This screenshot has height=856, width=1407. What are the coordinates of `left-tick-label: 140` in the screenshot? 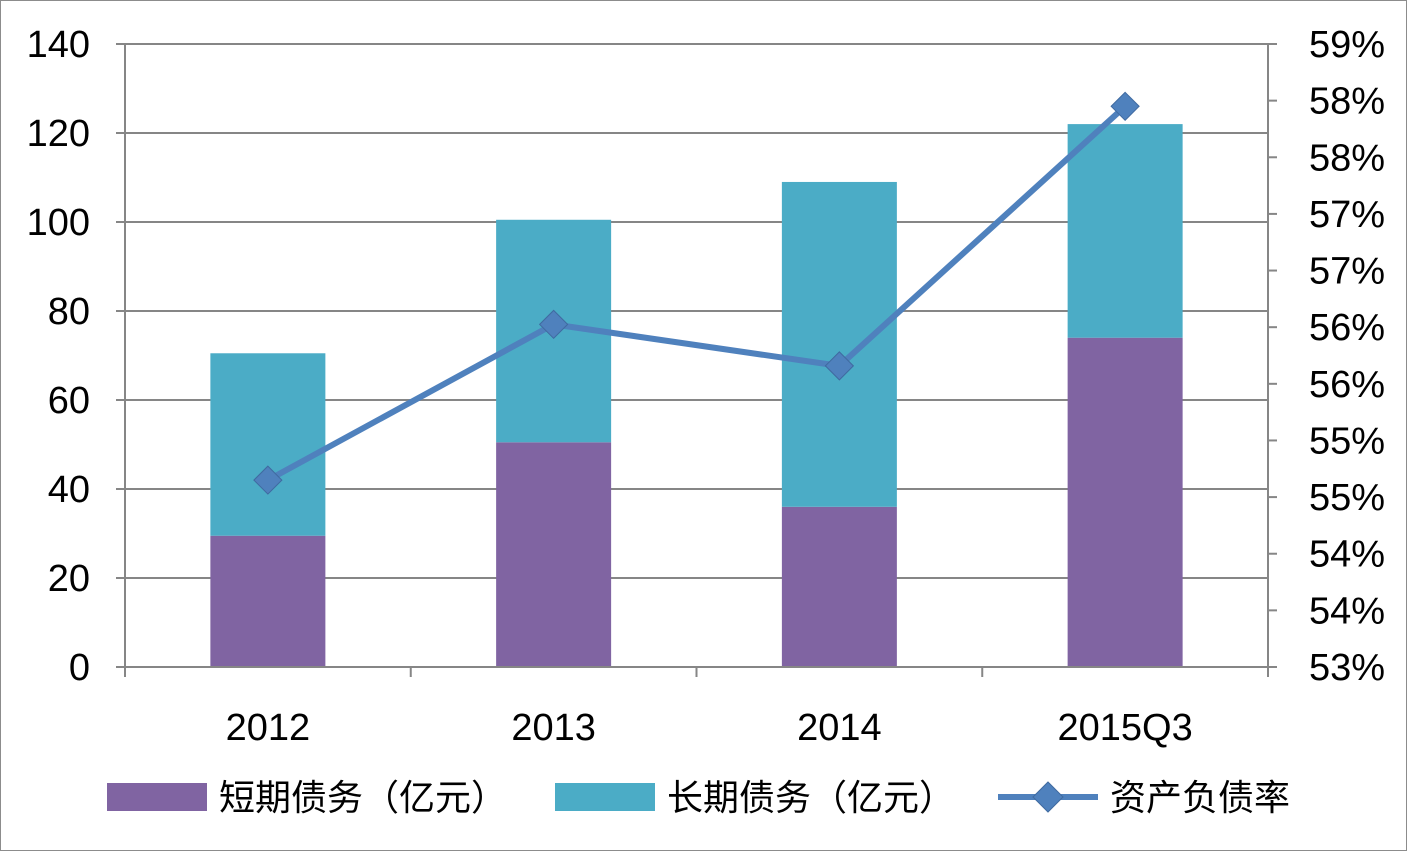 It's located at (58, 45).